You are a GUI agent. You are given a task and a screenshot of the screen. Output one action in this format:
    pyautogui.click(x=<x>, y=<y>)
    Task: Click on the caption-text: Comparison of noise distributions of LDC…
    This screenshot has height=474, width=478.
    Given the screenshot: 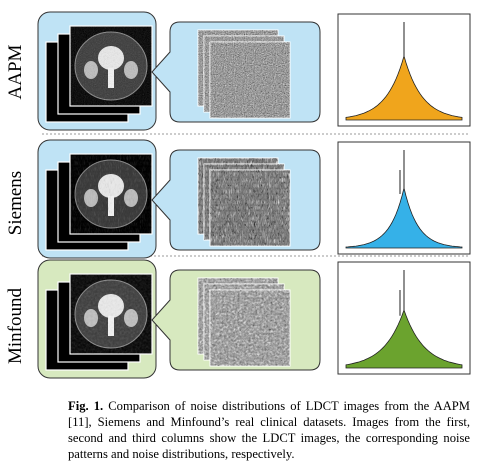 What is the action you would take?
    pyautogui.click(x=269, y=430)
    